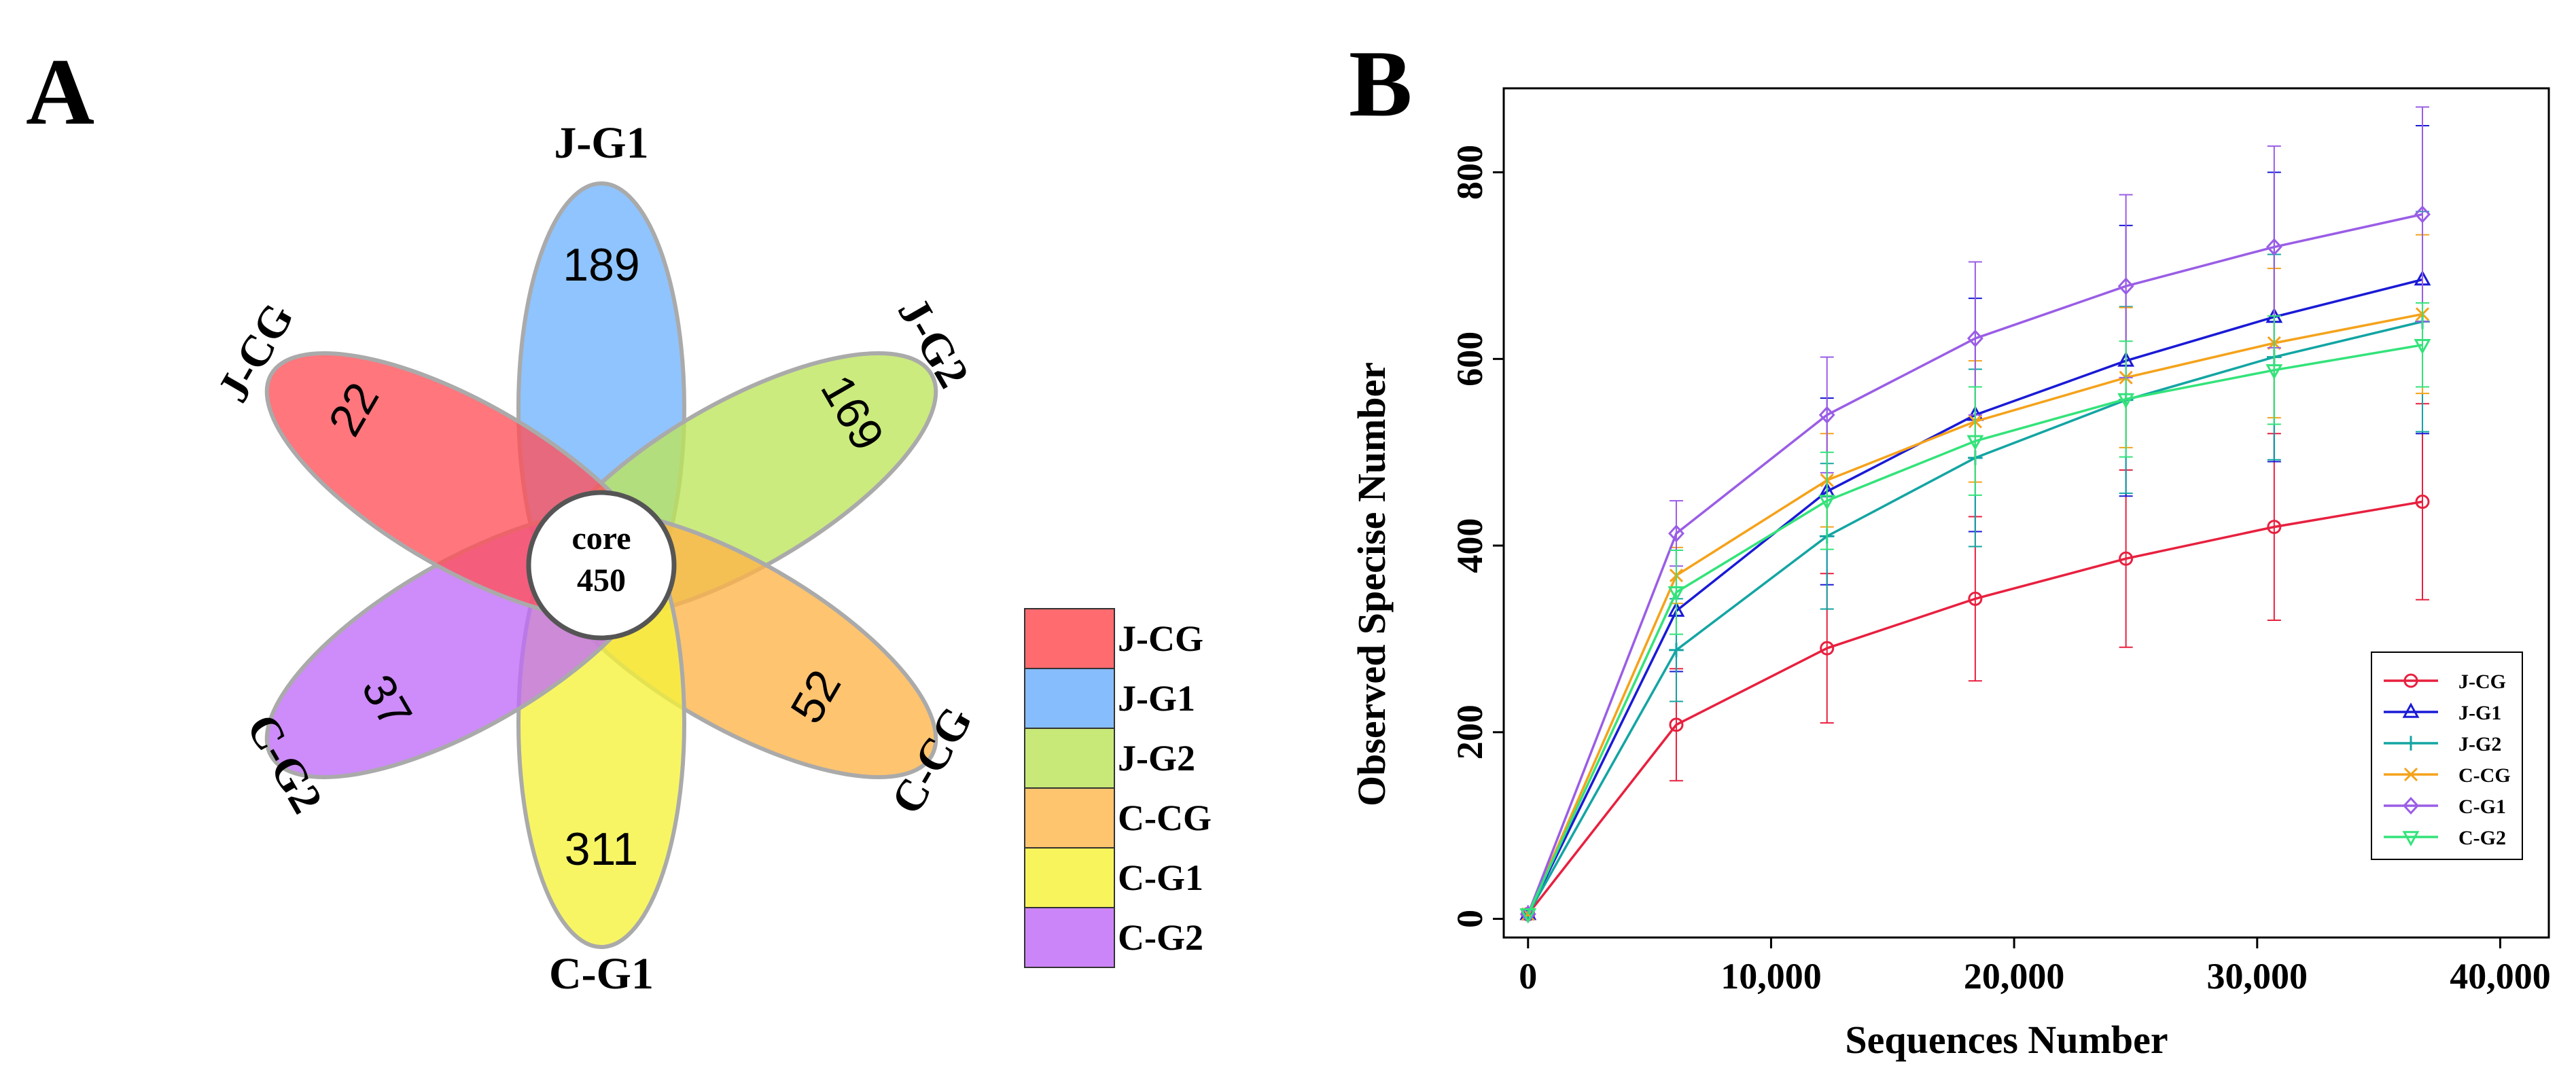  What do you see at coordinates (2482, 807) in the screenshot?
I see `legend-b-label-c-g1: C-G1` at bounding box center [2482, 807].